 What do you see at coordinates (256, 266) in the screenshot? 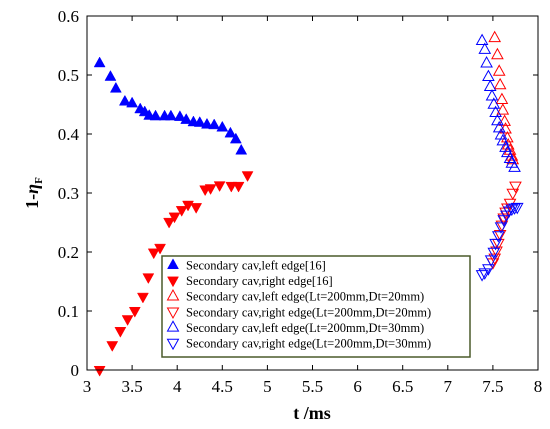
I see `legend-label: Secondary cav,left edge[16]` at bounding box center [256, 266].